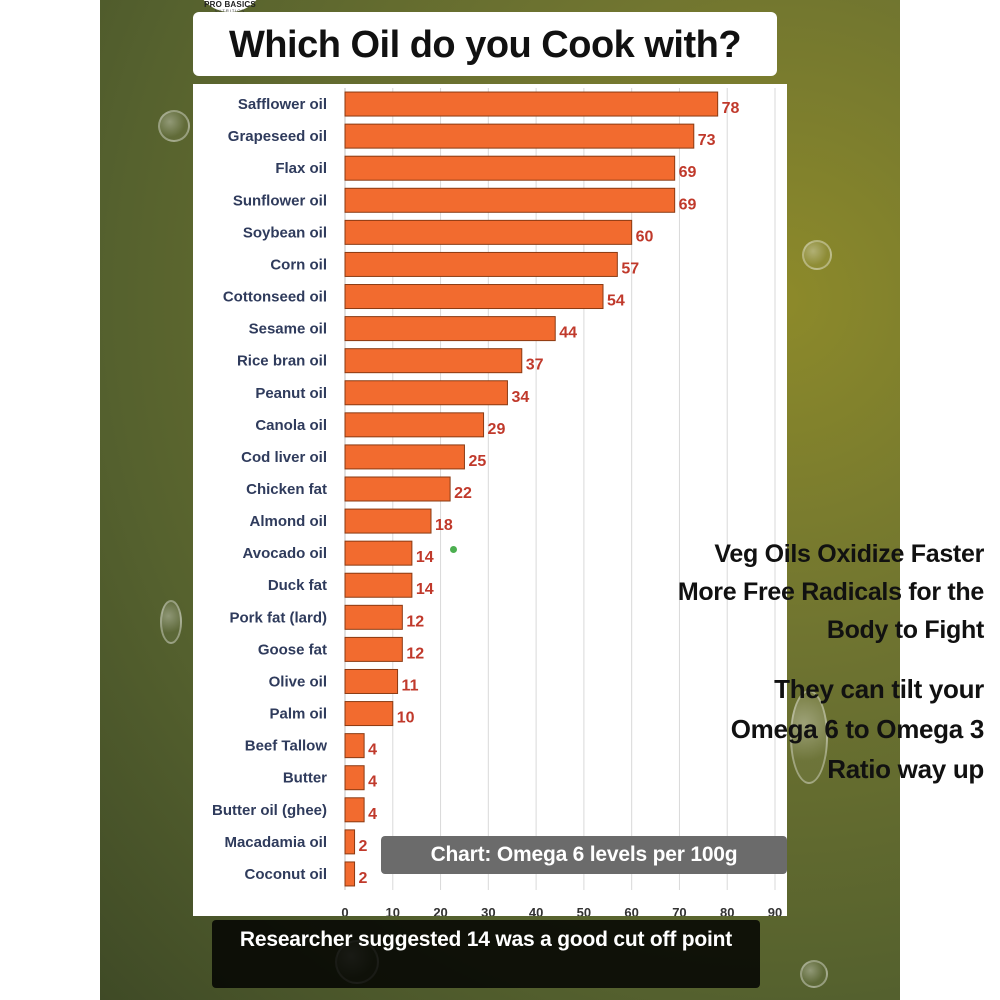 The height and width of the screenshot is (1000, 1000). Describe the element at coordinates (584, 855) in the screenshot. I see `chart-caption: Chart: Omega 6 levels per 100g` at that location.